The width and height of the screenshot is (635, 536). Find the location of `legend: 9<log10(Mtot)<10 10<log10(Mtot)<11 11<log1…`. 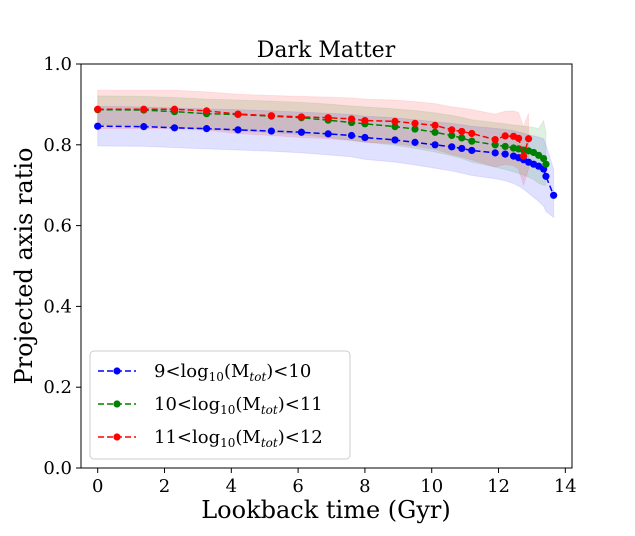

legend: 9<log10(Mtot)<10 10<log10(Mtot)<11 11<log1… is located at coordinates (220, 405).